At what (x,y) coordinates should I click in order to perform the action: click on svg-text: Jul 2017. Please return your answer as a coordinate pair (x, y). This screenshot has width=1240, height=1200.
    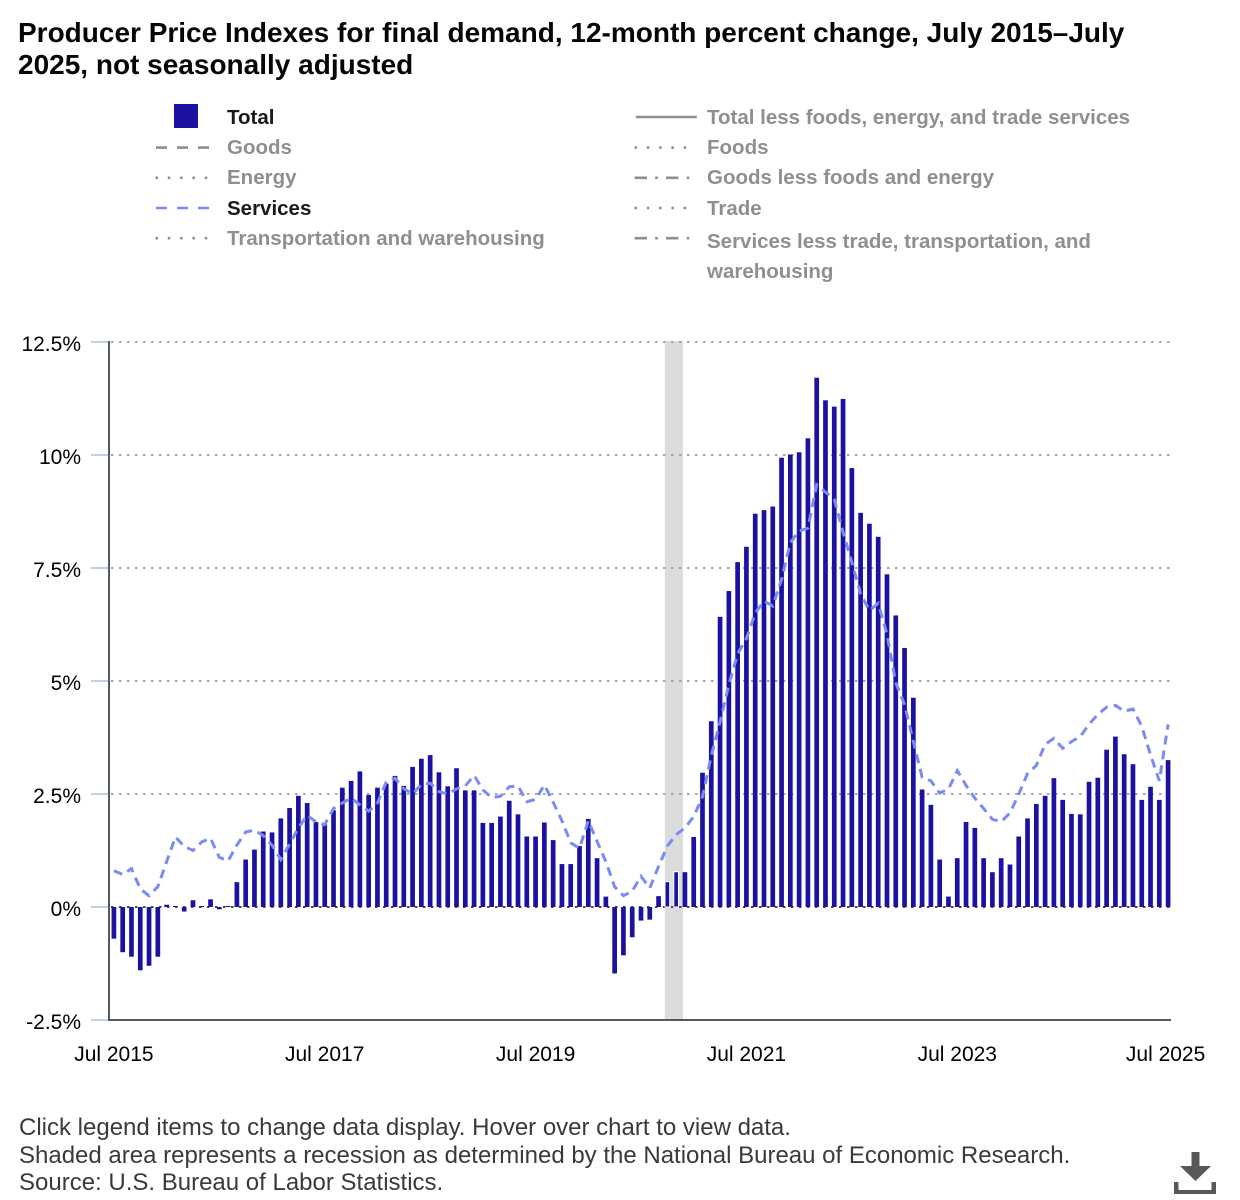
    Looking at the image, I should click on (324, 1054).